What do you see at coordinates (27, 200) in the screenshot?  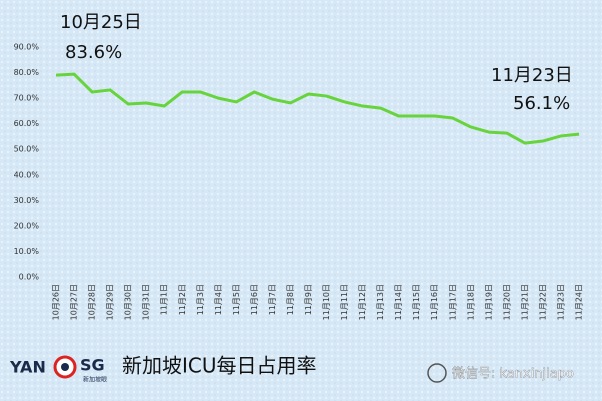 I see `y-tick-label: 30.0%` at bounding box center [27, 200].